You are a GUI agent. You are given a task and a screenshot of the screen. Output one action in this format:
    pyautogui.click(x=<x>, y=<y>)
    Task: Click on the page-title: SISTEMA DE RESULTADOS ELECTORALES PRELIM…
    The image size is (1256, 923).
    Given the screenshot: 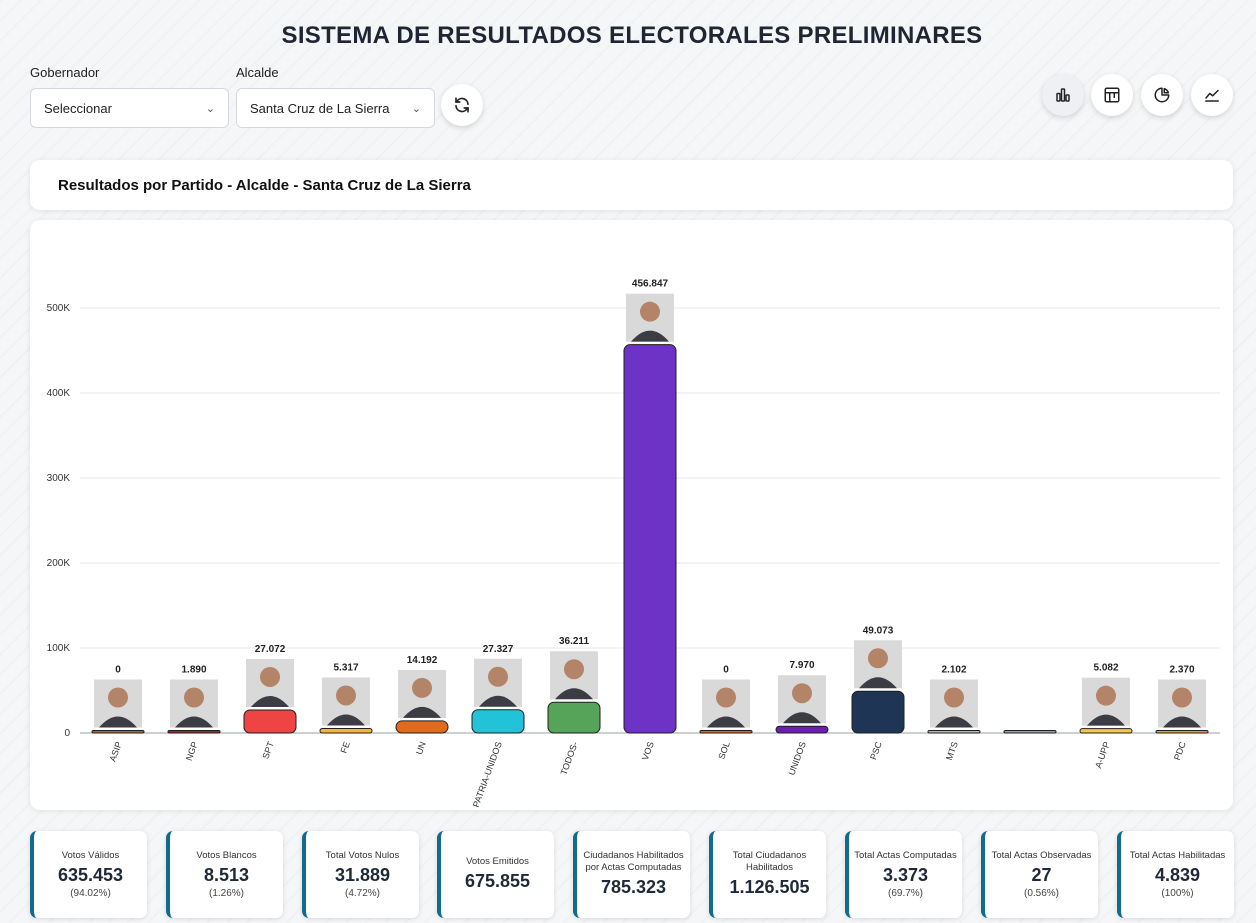 What is the action you would take?
    pyautogui.click(x=632, y=35)
    